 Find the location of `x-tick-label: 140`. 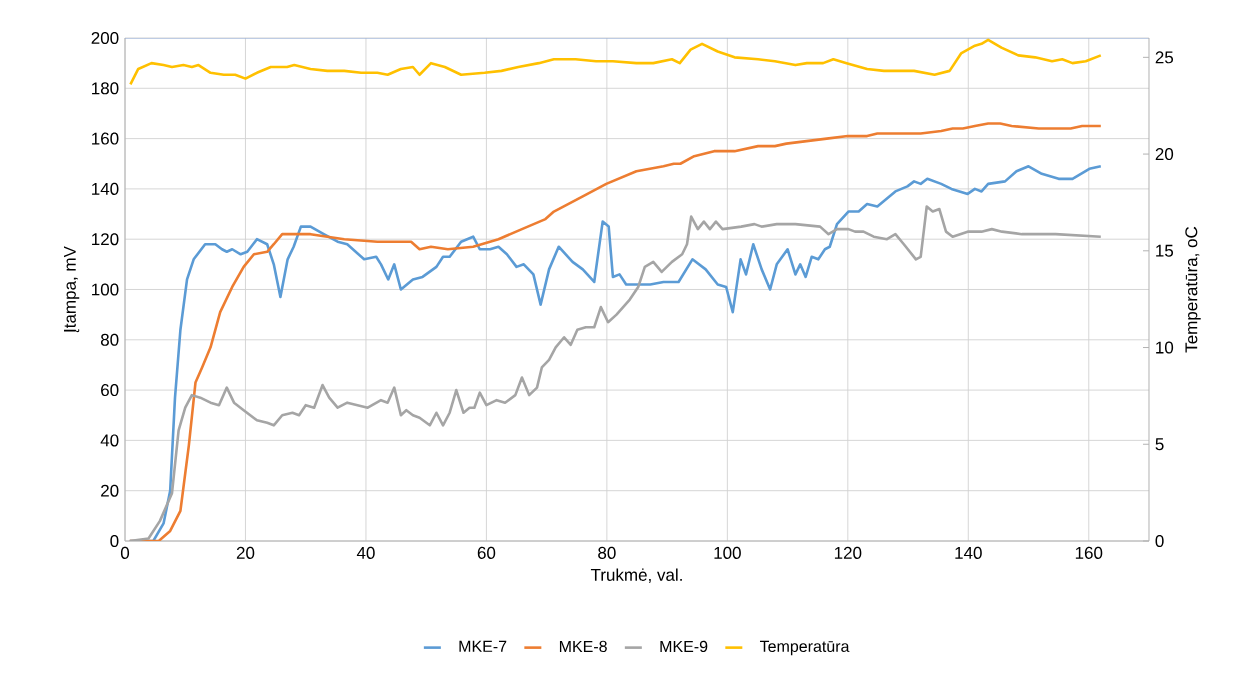

x-tick-label: 140 is located at coordinates (968, 552).